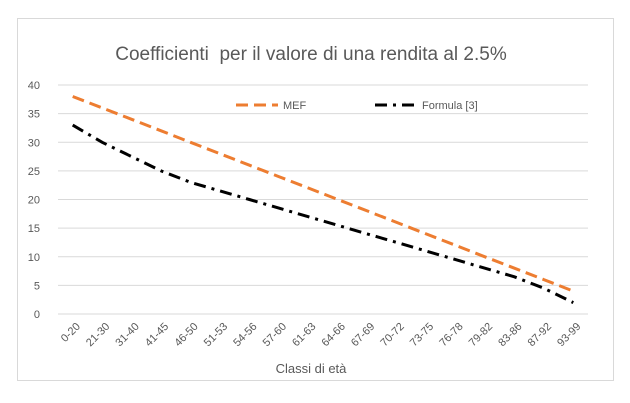 The height and width of the screenshot is (403, 630). What do you see at coordinates (540, 335) in the screenshot?
I see `x-tick-label: 87-92` at bounding box center [540, 335].